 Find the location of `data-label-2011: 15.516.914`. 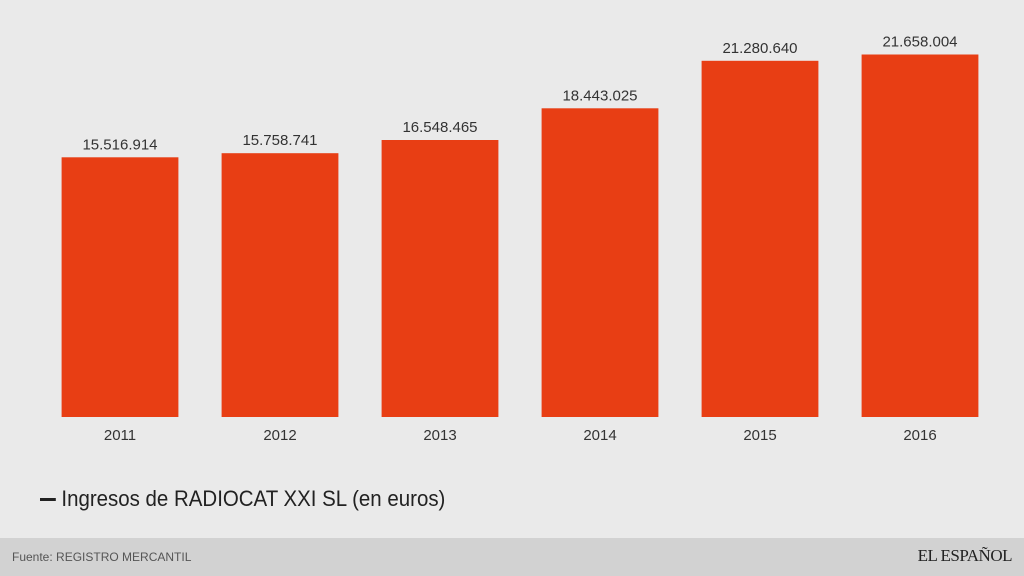

data-label-2011: 15.516.914 is located at coordinates (119, 144).